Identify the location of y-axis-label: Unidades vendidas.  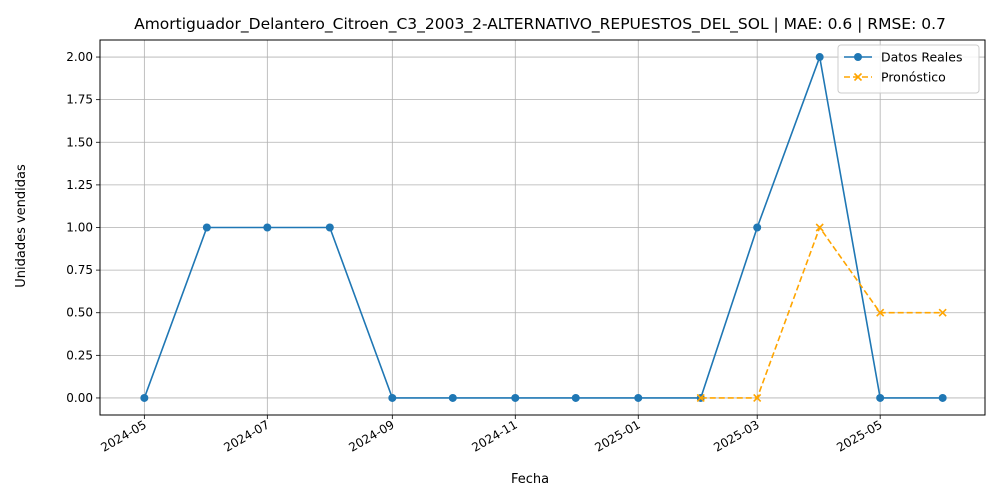
(21, 226).